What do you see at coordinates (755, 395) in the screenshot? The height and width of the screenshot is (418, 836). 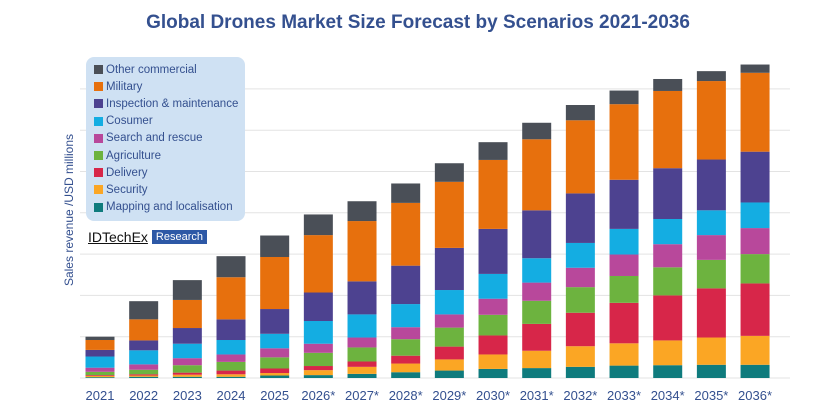 I see `x-tick-label: 2036*` at bounding box center [755, 395].